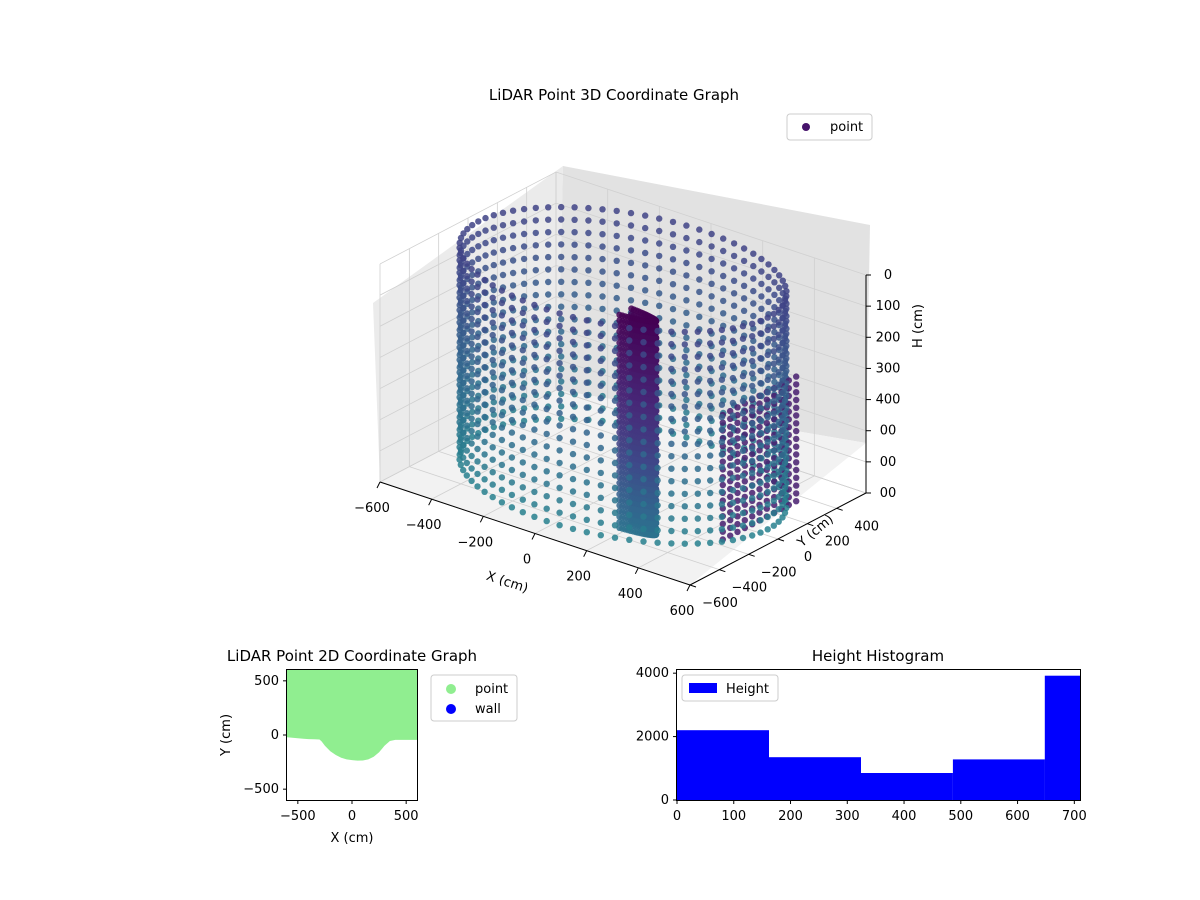 This screenshot has width=1200, height=900. What do you see at coordinates (275, 735) in the screenshot?
I see `y-tick-label: 0` at bounding box center [275, 735].